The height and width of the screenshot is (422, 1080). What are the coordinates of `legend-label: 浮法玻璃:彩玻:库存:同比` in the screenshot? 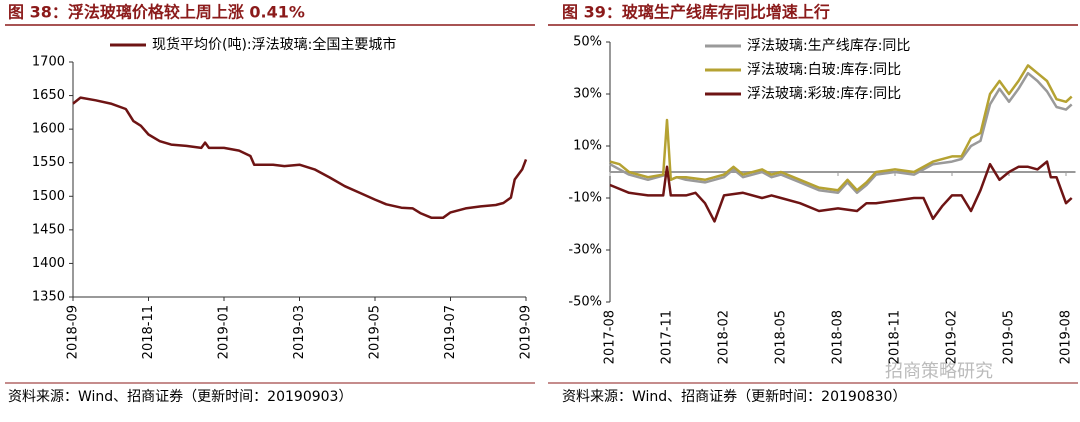 It's located at (824, 93).